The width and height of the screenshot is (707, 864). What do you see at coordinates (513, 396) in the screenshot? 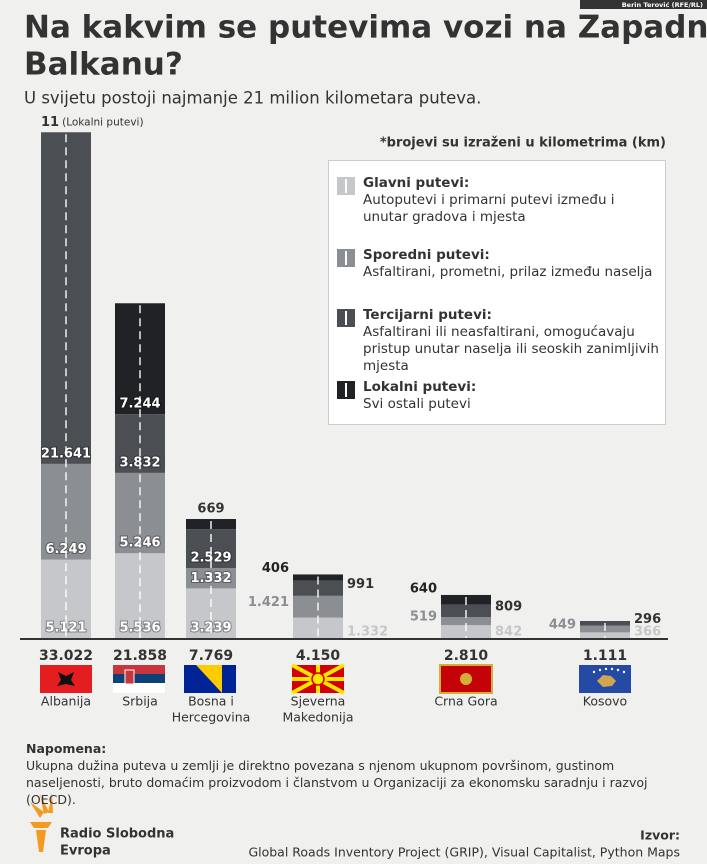
I see `legend-item: Lokalni putevi: Svi ostali putevi` at bounding box center [513, 396].